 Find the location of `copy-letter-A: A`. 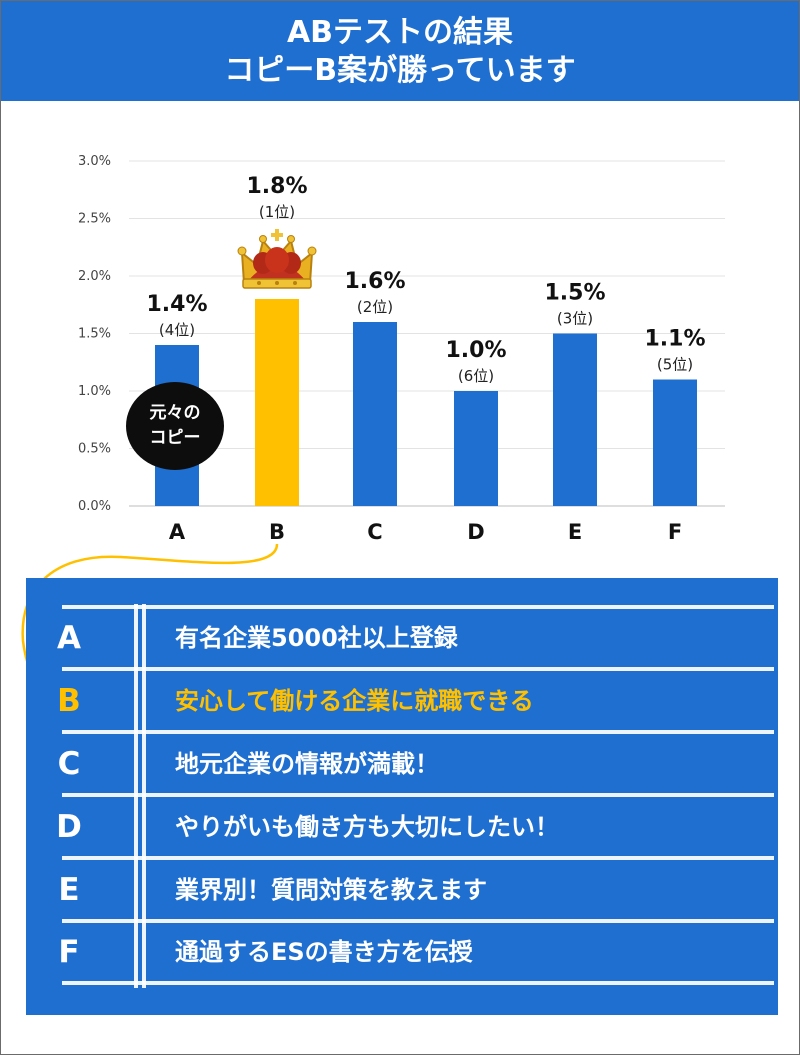

copy-letter-A: A is located at coordinates (69, 638).